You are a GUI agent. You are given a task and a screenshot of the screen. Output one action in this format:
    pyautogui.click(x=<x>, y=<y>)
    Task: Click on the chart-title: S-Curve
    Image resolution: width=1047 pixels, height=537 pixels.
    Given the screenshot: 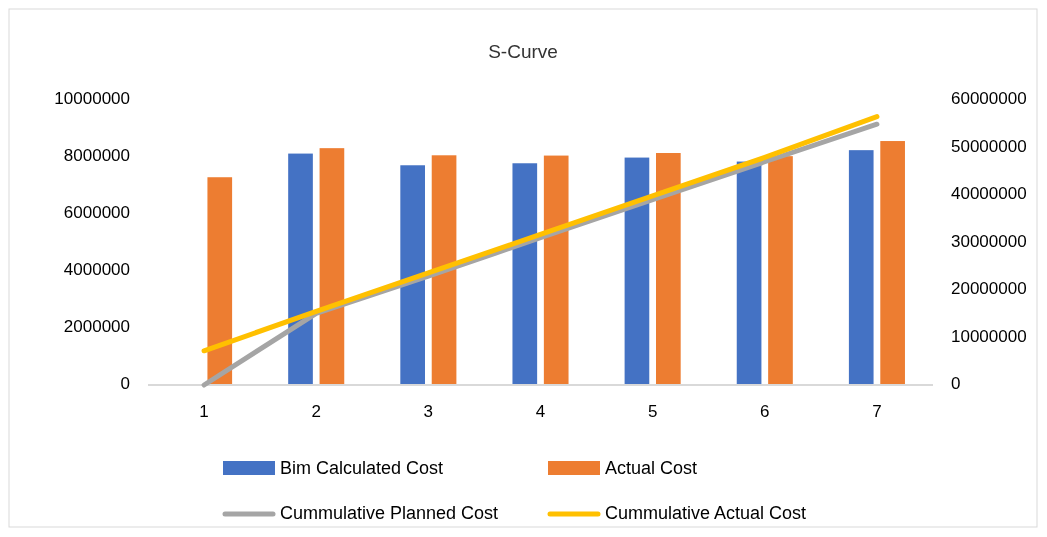 What is the action you would take?
    pyautogui.click(x=523, y=51)
    